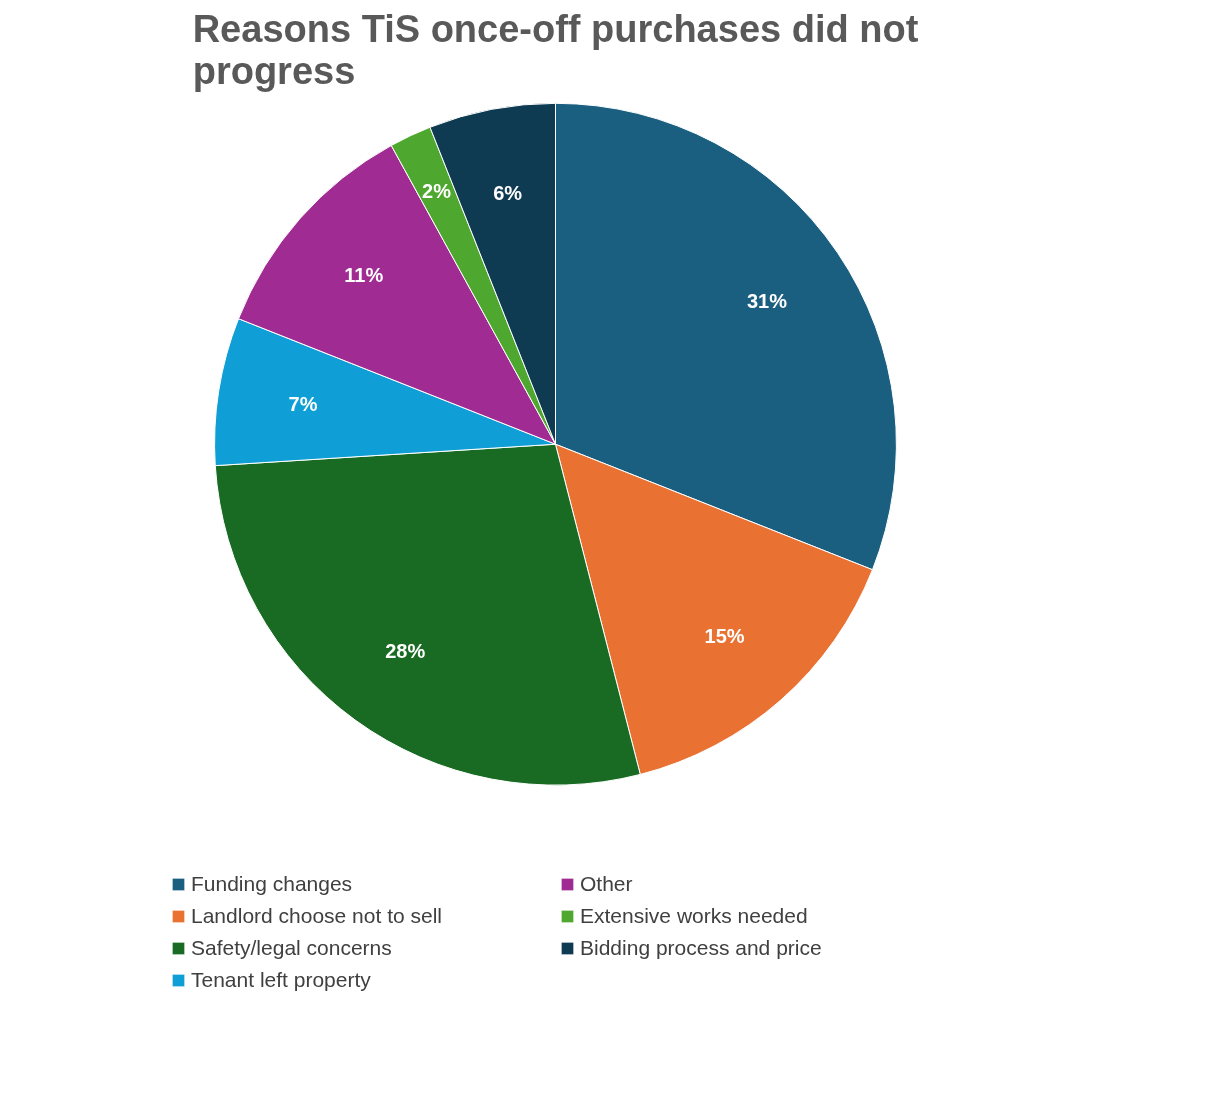  What do you see at coordinates (508, 193) in the screenshot?
I see `data-label: 6%` at bounding box center [508, 193].